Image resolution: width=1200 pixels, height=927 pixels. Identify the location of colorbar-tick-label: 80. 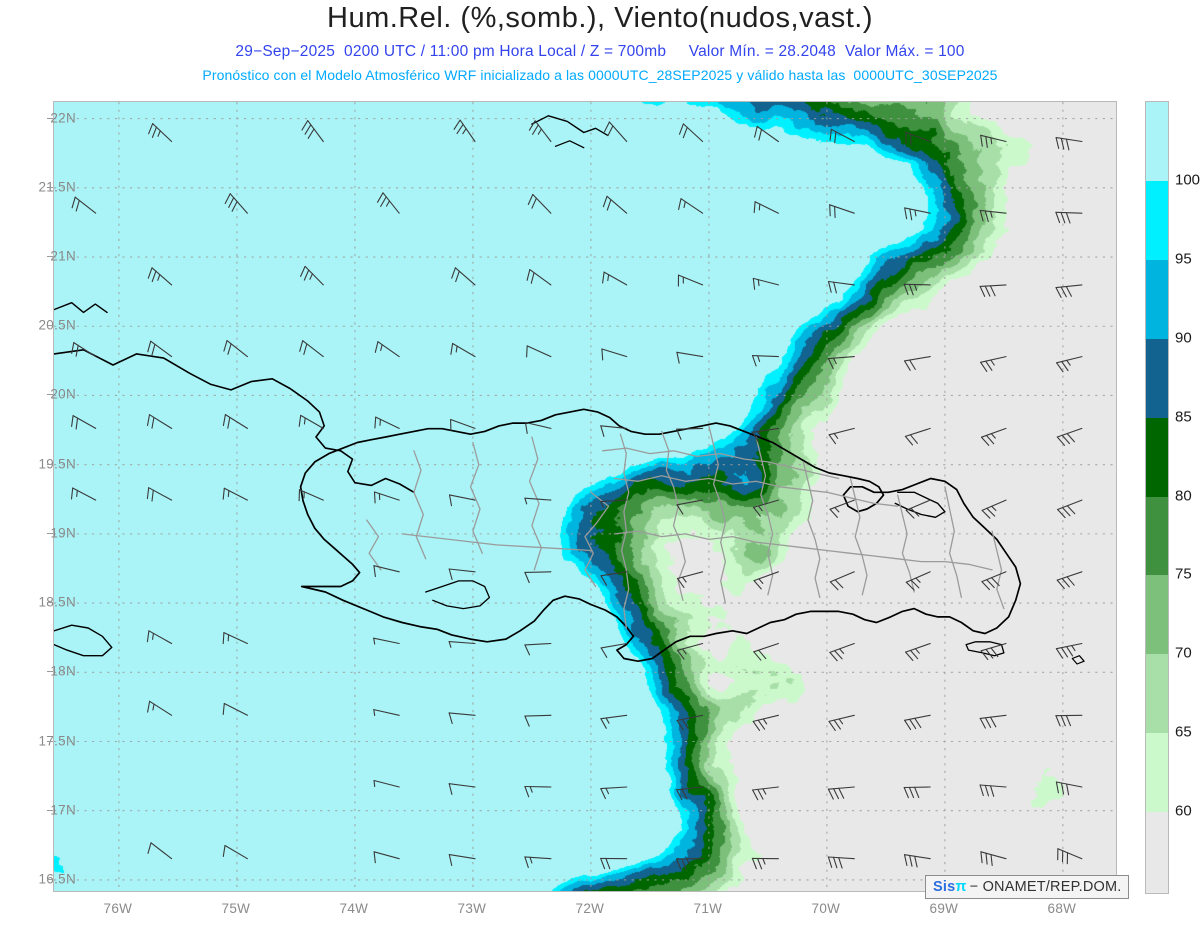
(1183, 495).